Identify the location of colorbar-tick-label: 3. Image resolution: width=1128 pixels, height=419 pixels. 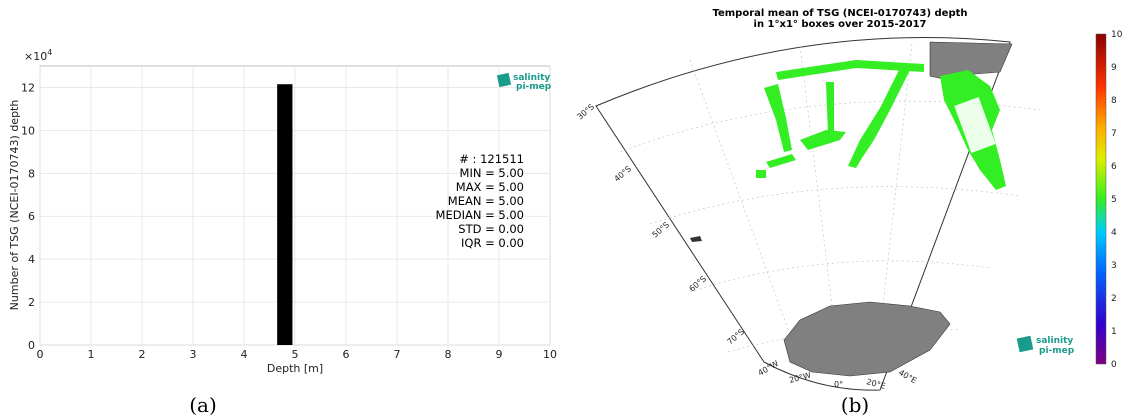
(1114, 266).